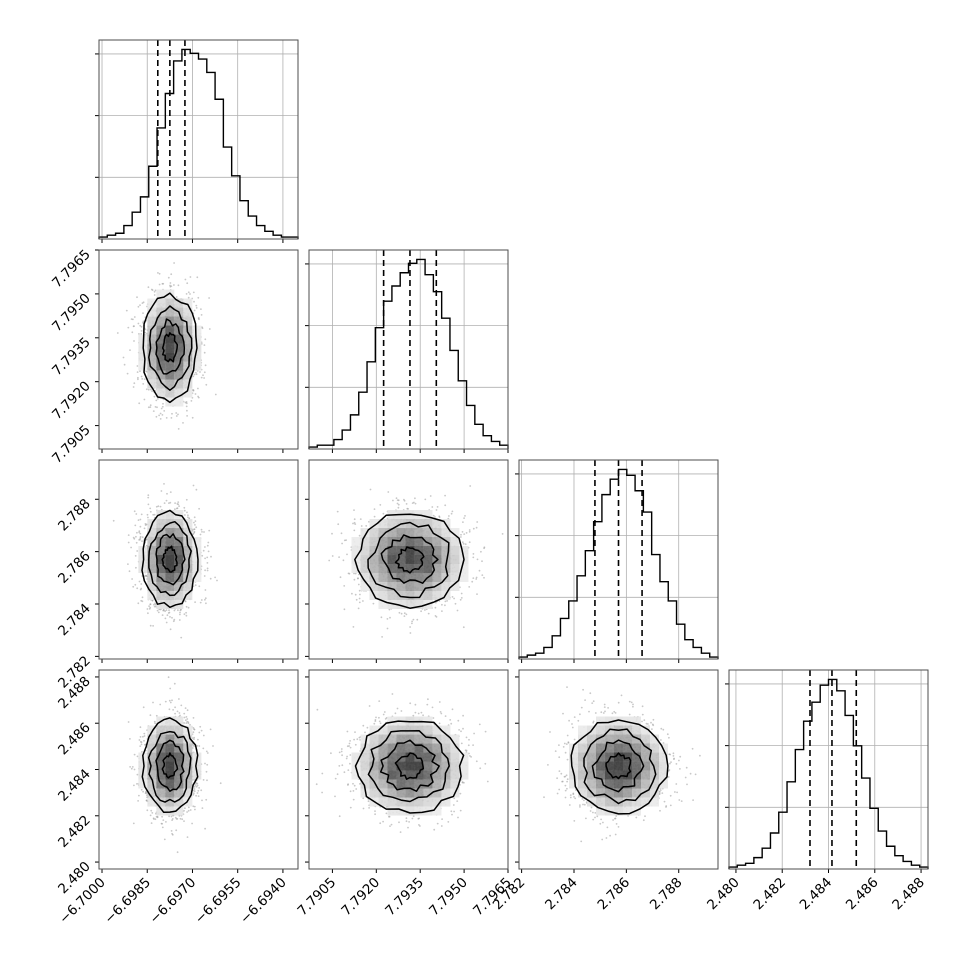 The height and width of the screenshot is (970, 970). What do you see at coordinates (74, 739) in the screenshot?
I see `y-tick-label: 2.486` at bounding box center [74, 739].